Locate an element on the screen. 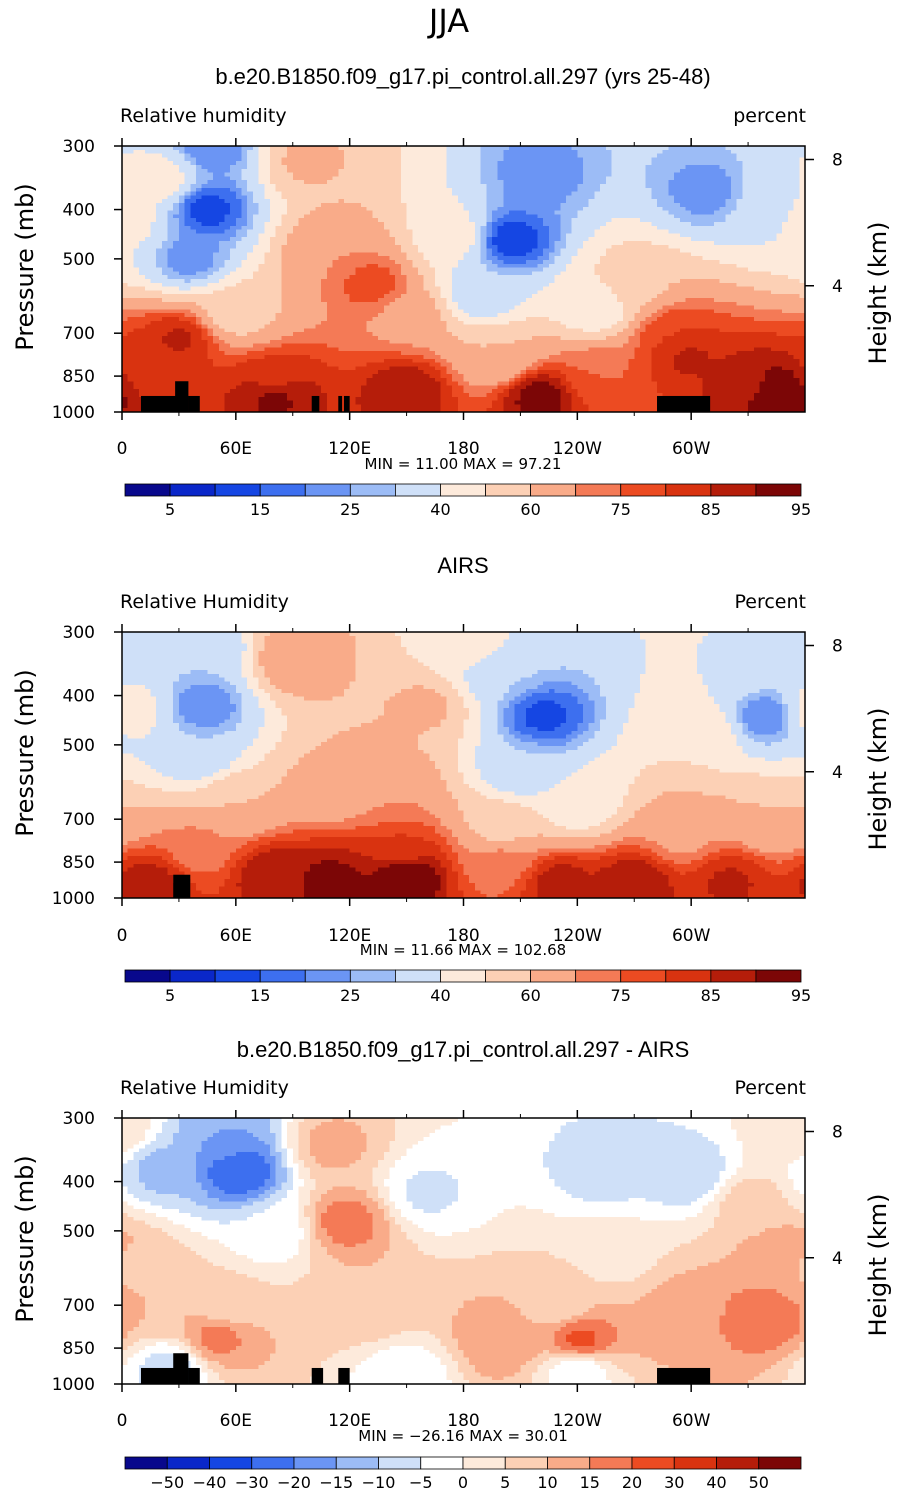  y2-axis-title: Height (km) is located at coordinates (878, 1265).